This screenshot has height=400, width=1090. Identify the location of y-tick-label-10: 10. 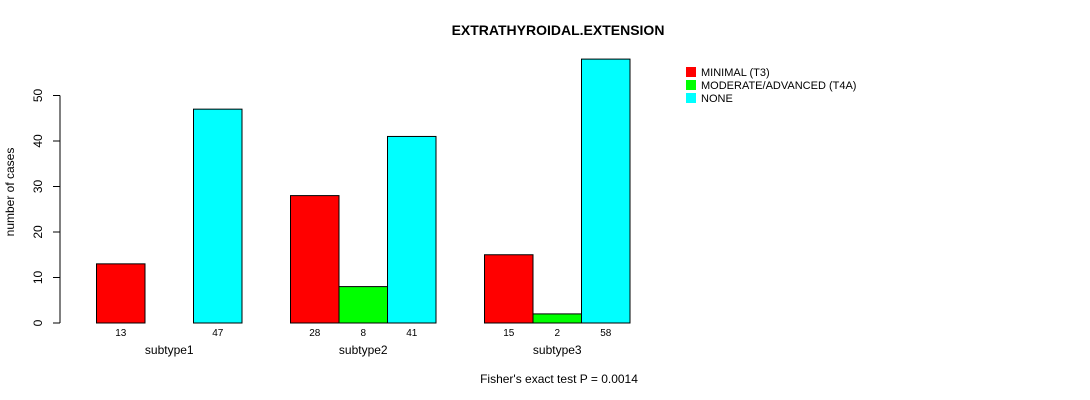
(38, 278).